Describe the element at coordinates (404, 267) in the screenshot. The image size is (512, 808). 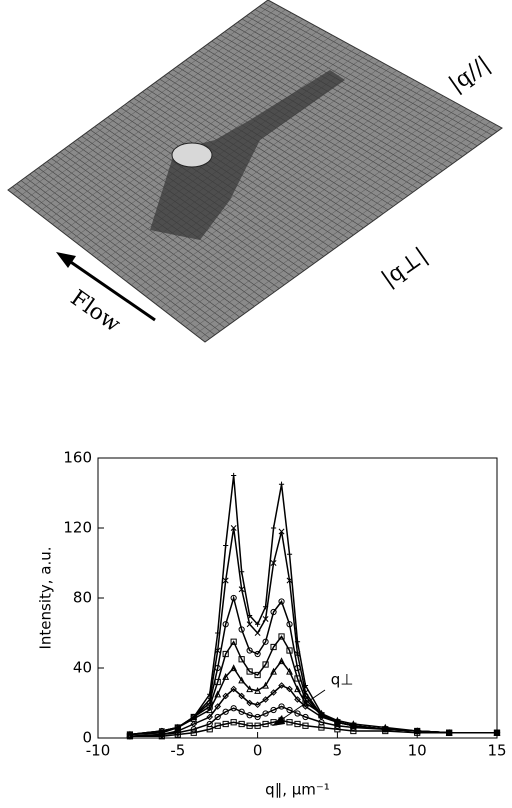
I see `q-perp-label: |q⊥|` at that location.